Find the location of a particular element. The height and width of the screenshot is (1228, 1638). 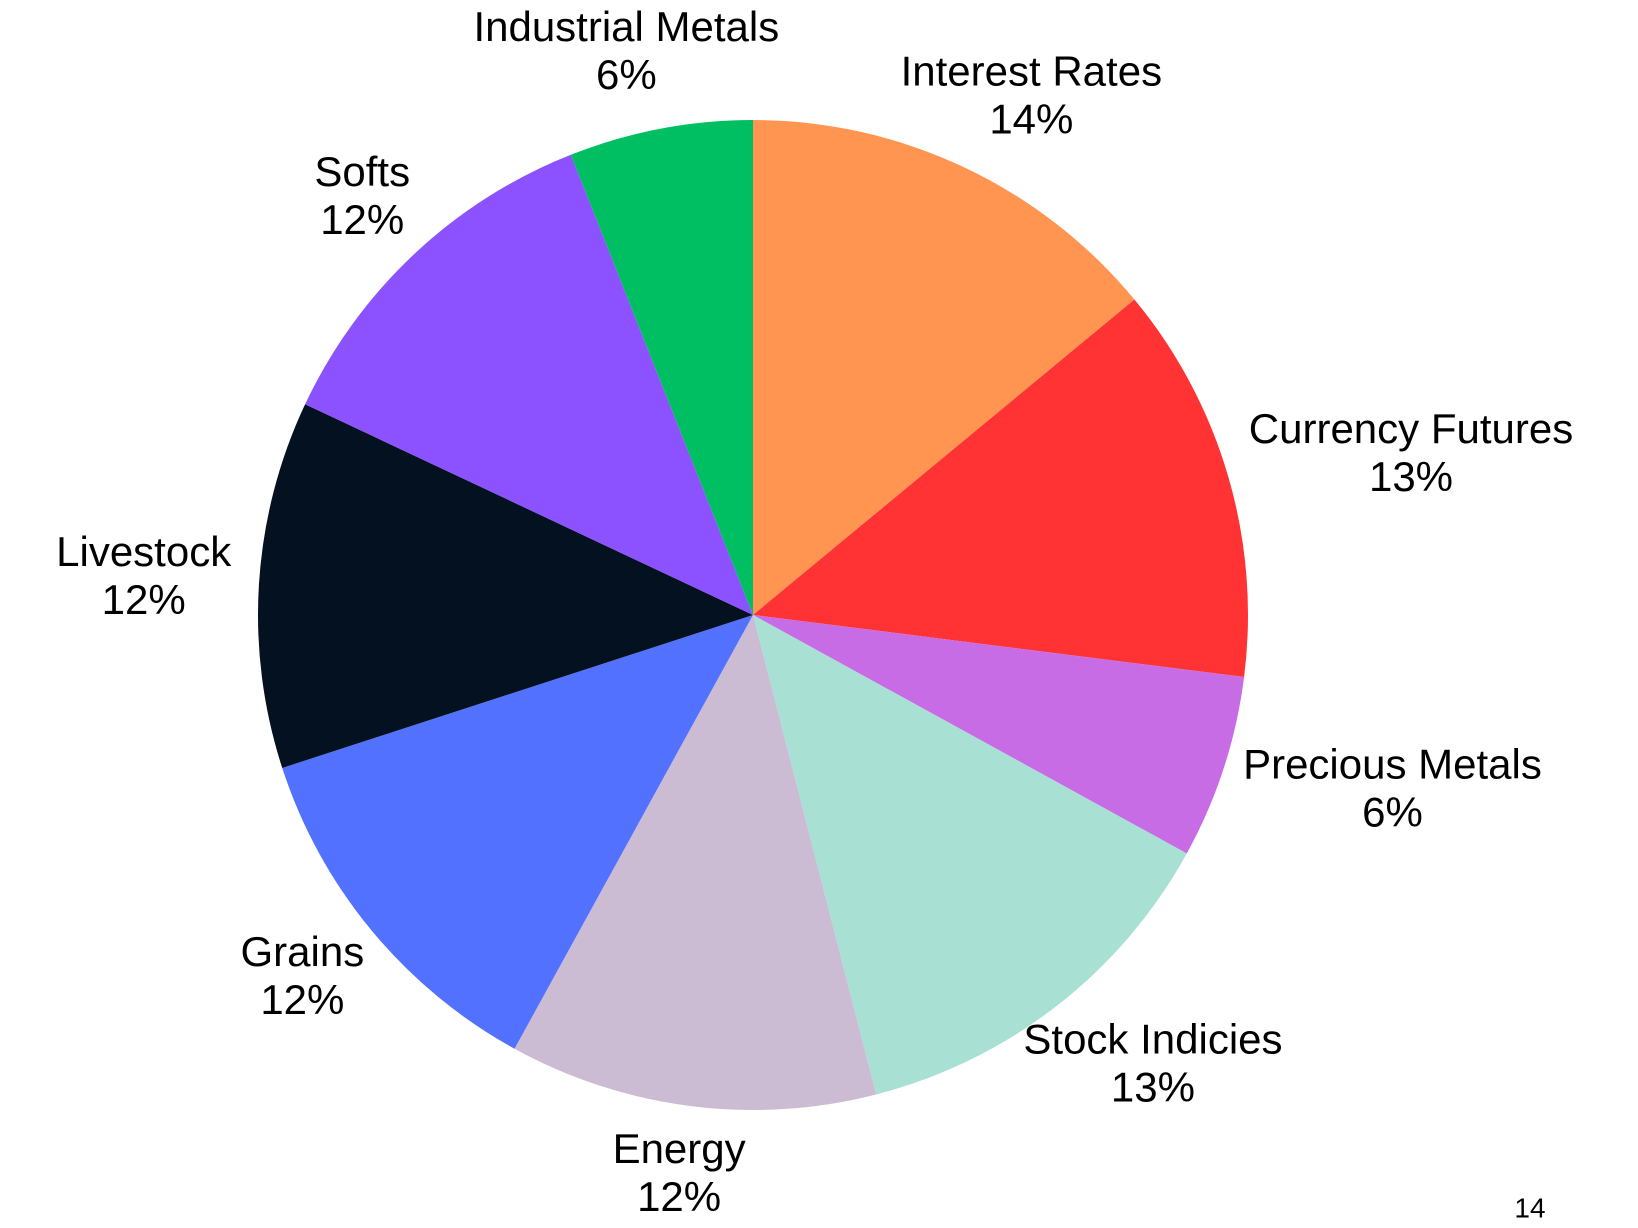

slice-label: Currency Futures is located at coordinates (1411, 428).